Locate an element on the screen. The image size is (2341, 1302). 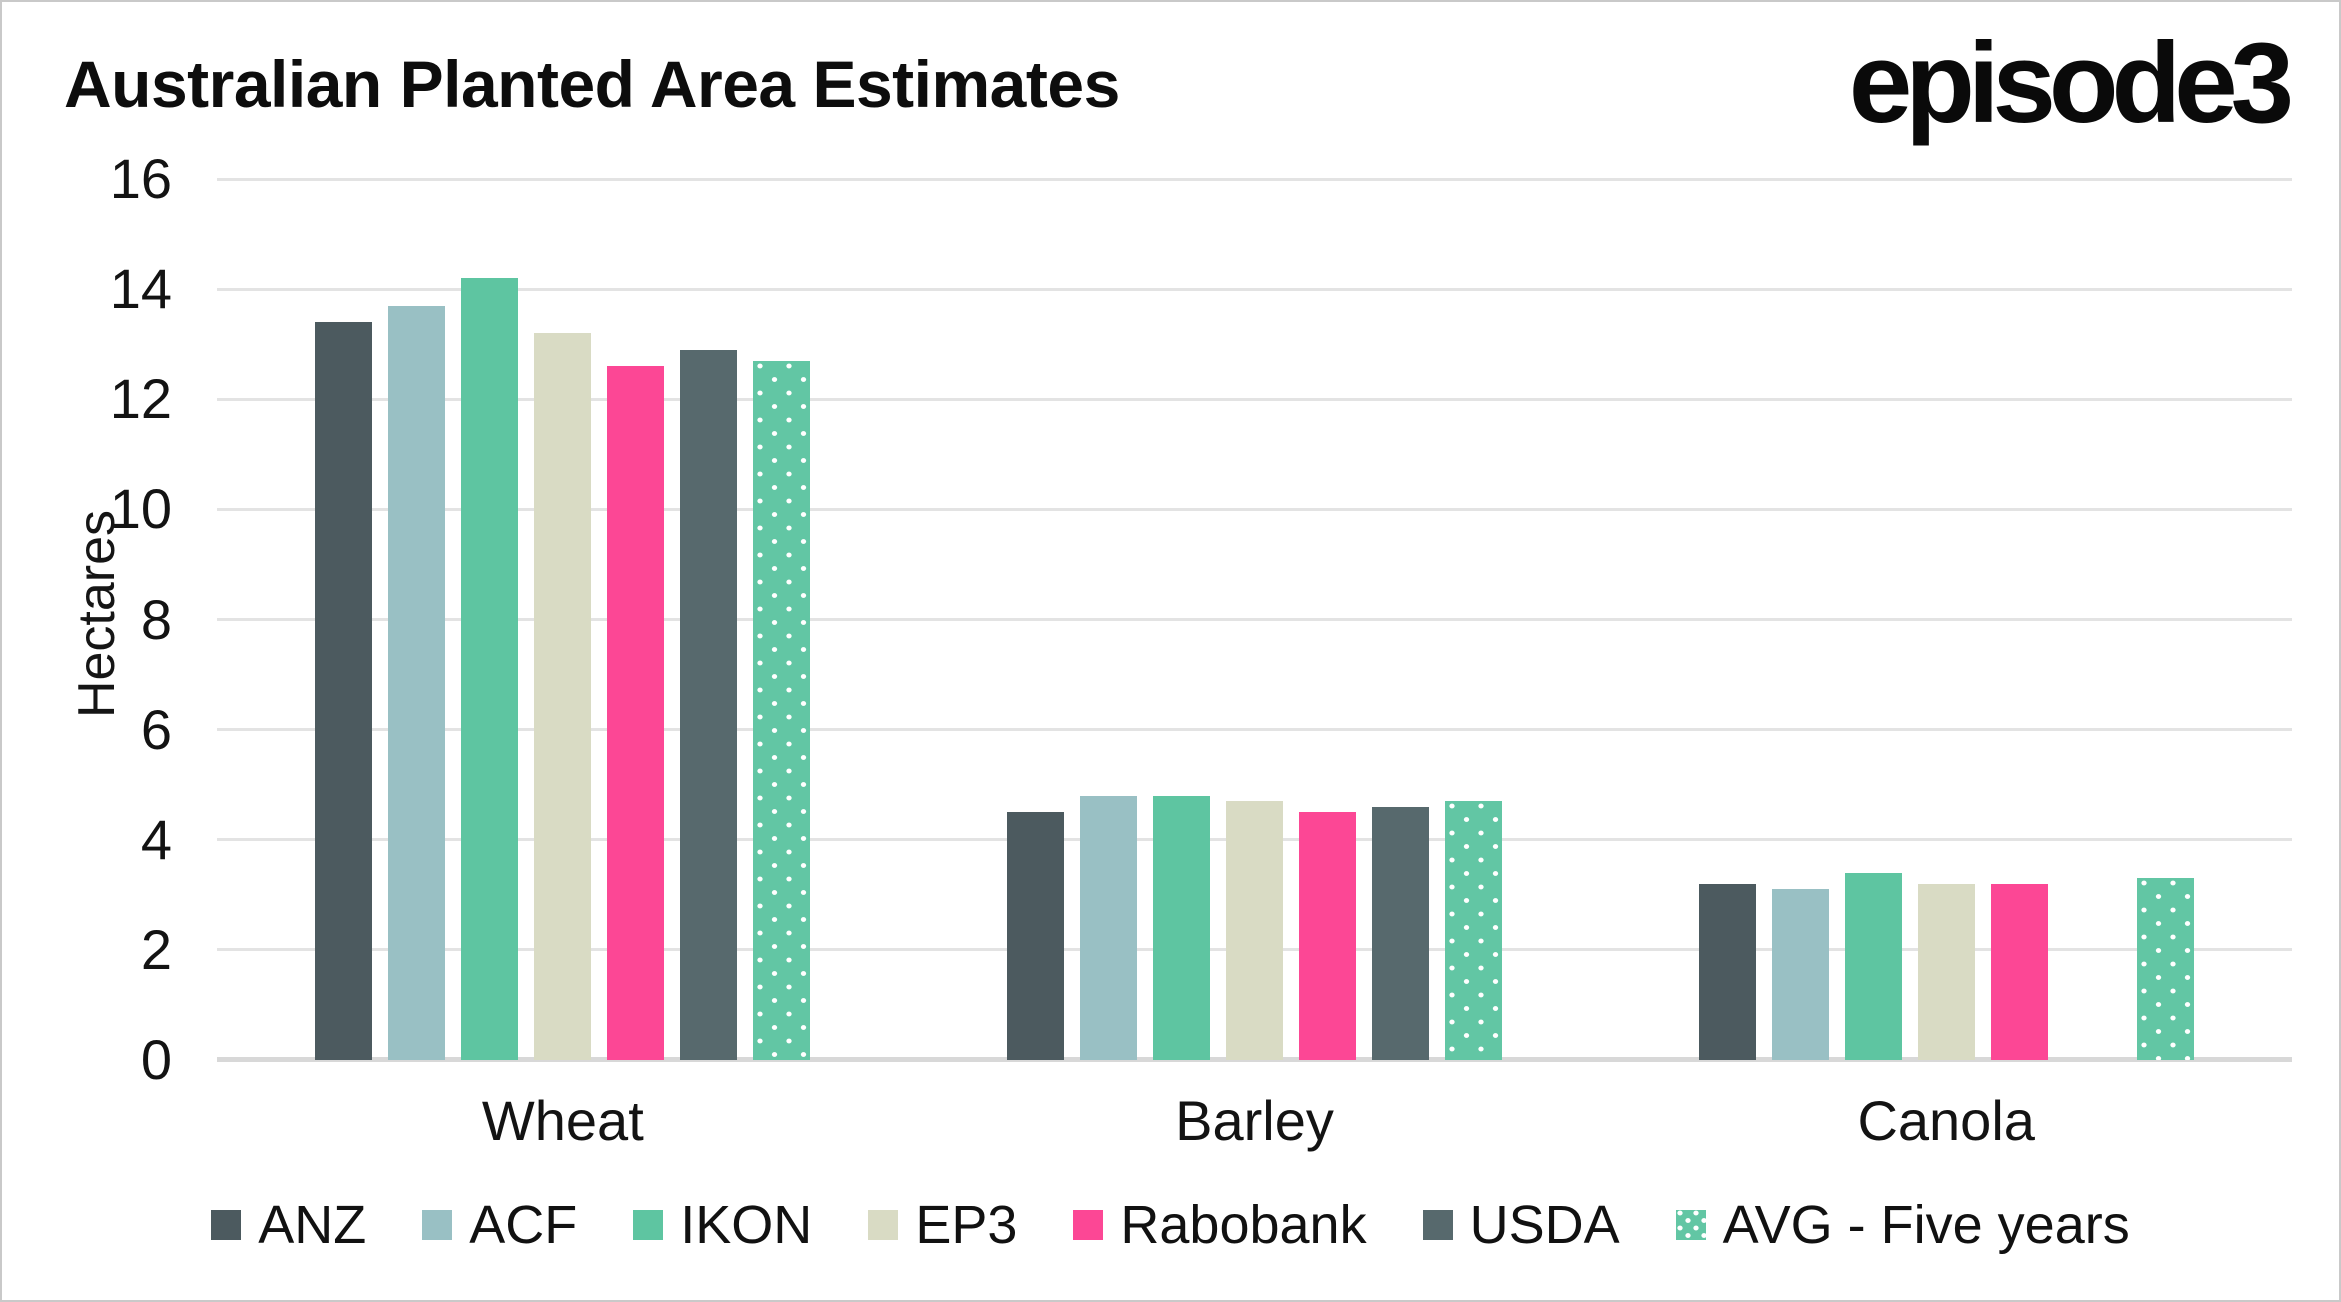
bar-ep3-canola is located at coordinates (1946, 971).